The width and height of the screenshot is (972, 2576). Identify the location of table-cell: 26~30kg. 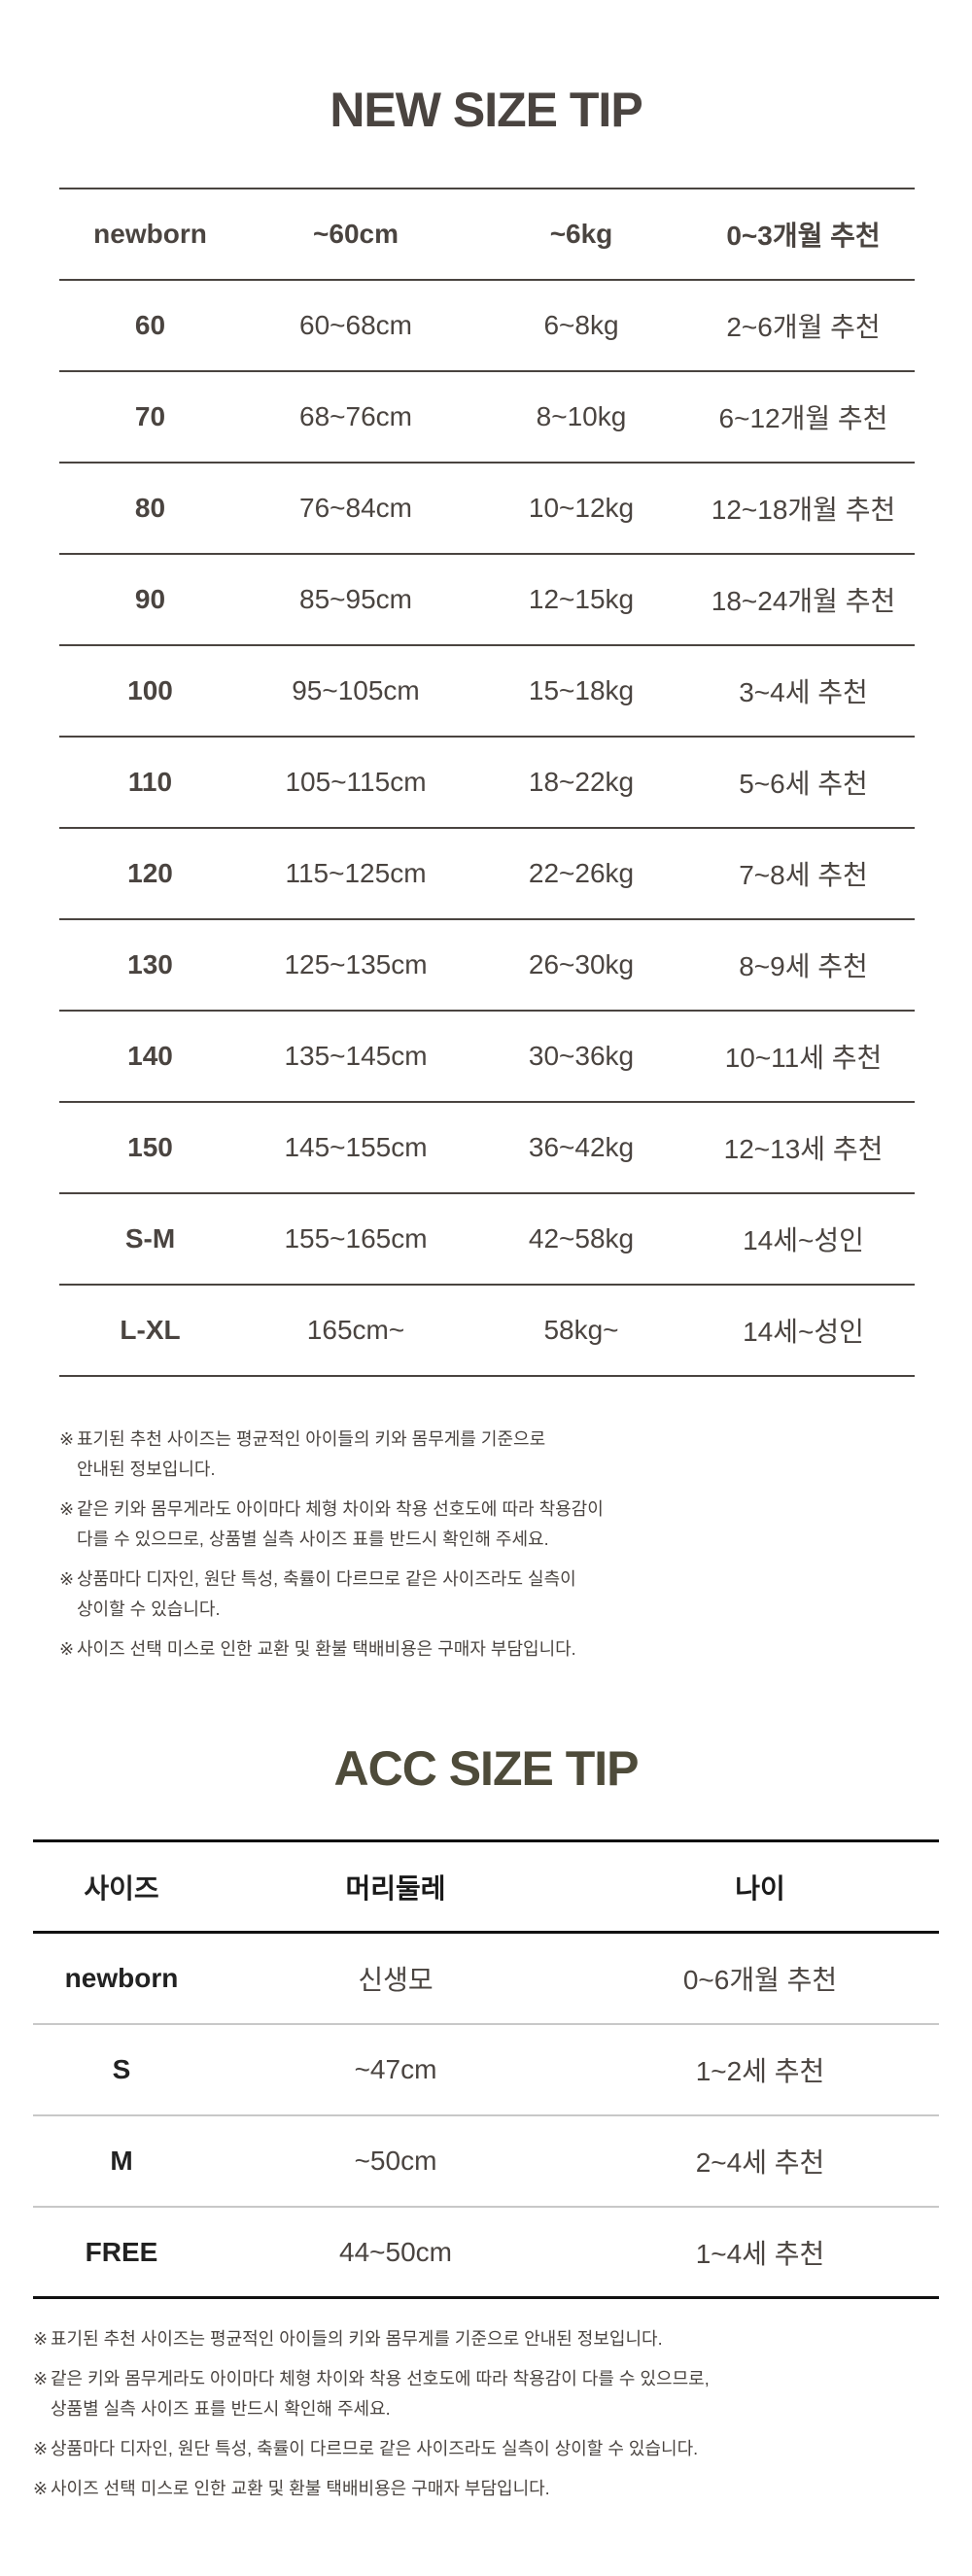
(581, 964).